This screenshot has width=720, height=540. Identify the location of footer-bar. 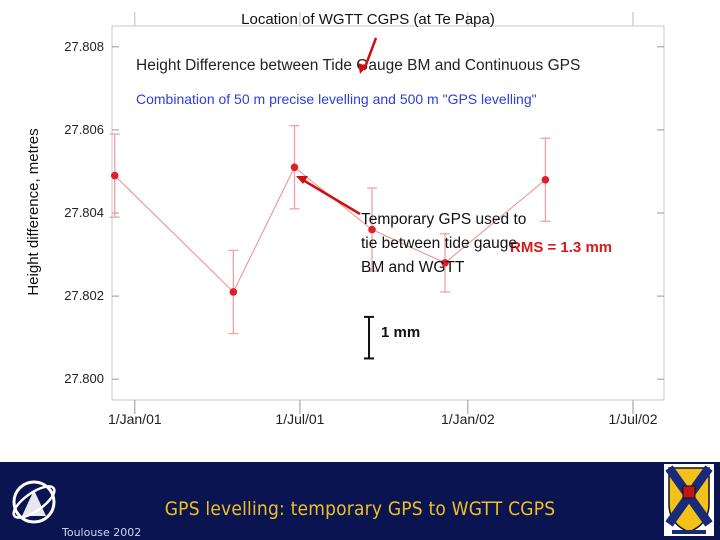
(360, 501).